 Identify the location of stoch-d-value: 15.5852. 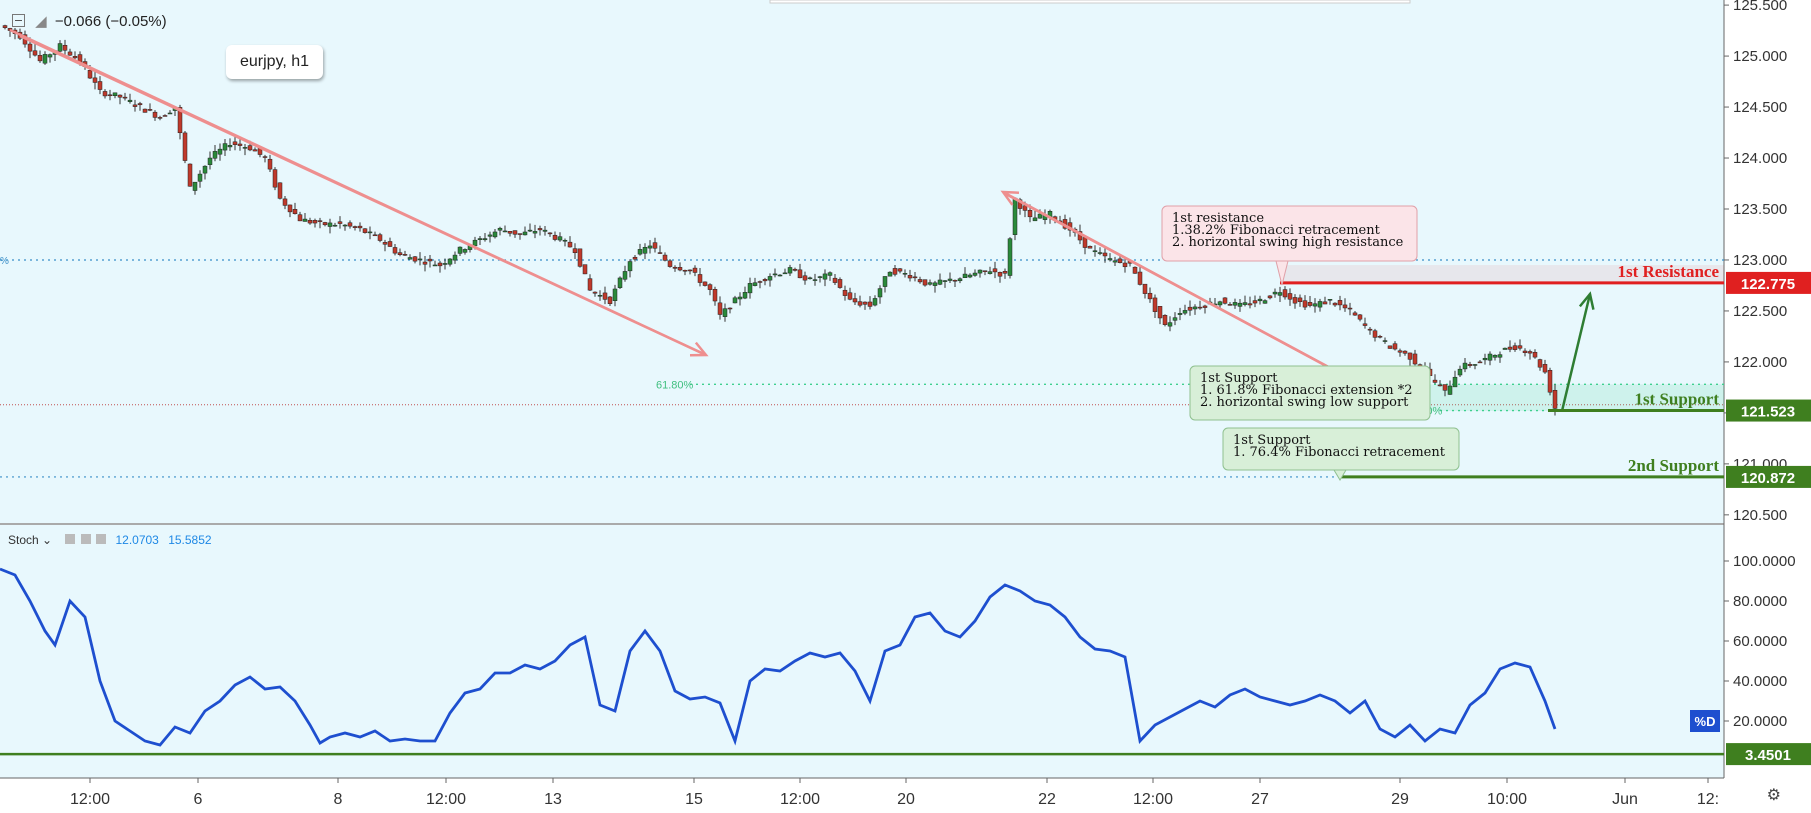
(190, 540).